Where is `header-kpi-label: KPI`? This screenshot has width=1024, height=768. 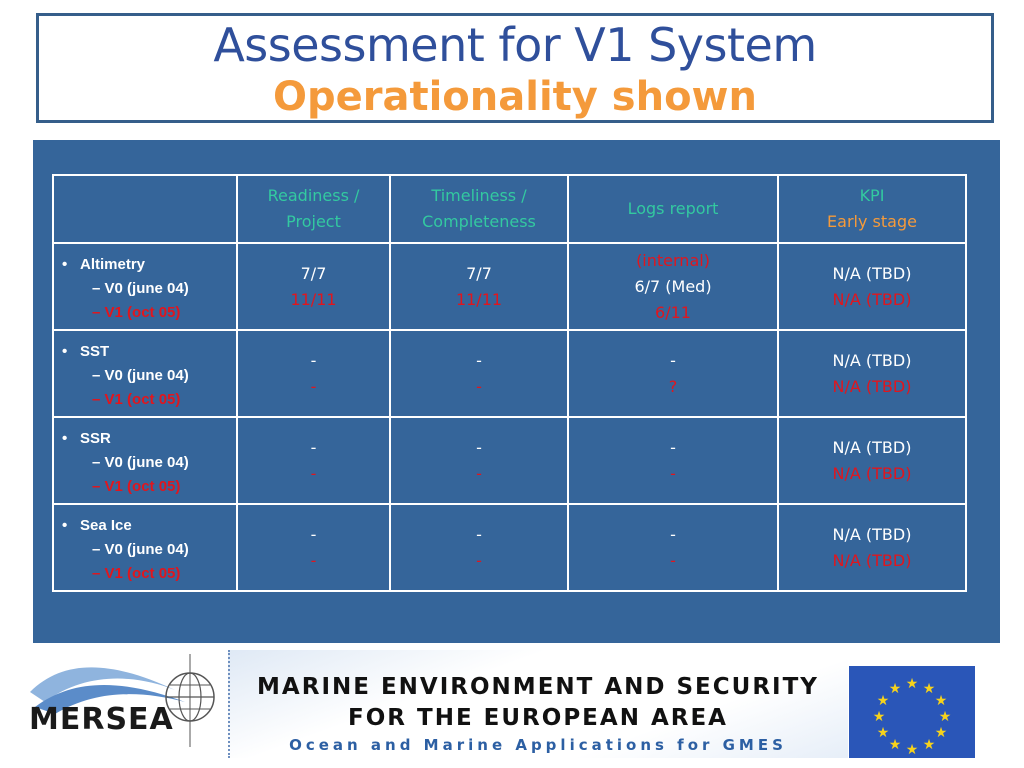 header-kpi-label: KPI is located at coordinates (872, 195).